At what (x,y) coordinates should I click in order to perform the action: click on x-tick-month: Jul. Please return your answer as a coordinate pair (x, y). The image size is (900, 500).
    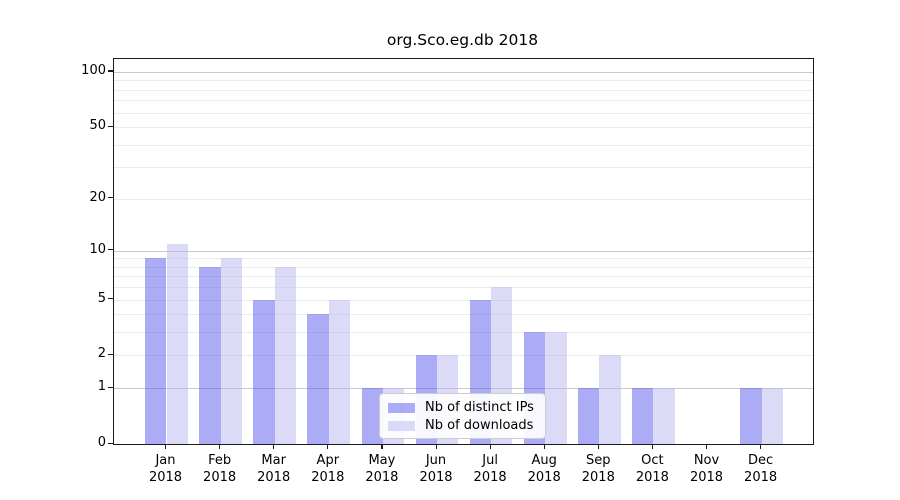
    Looking at the image, I should click on (490, 460).